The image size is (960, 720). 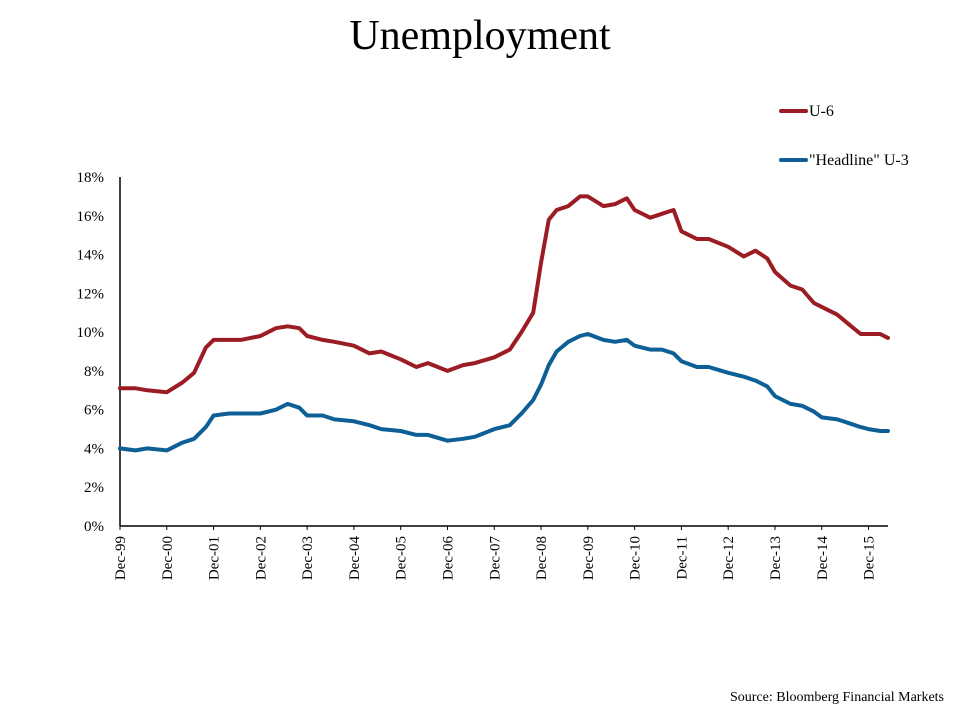 I want to click on x-tick-label: Dec-12, so click(x=729, y=558).